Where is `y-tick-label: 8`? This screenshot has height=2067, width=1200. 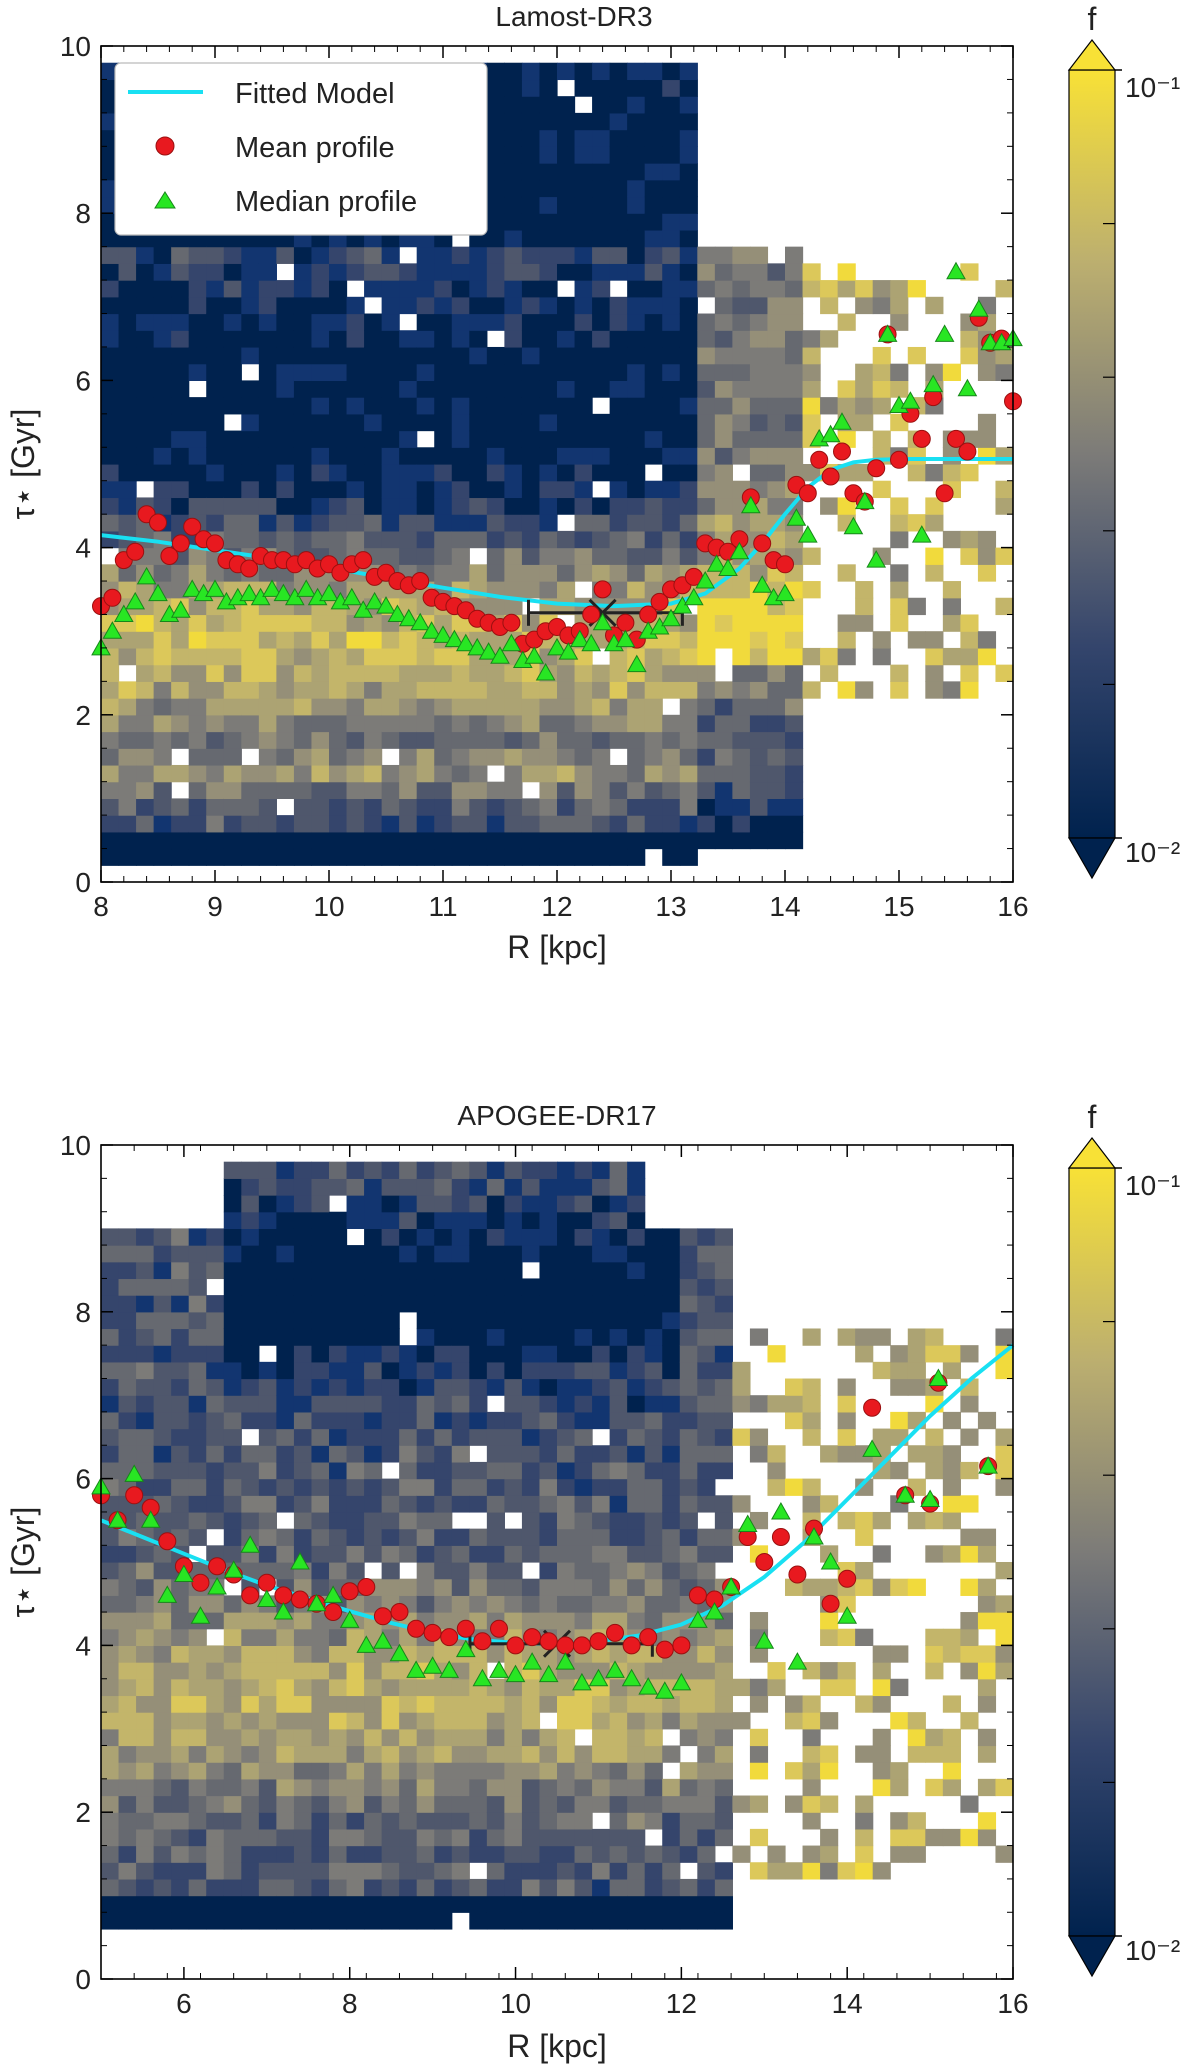 y-tick-label: 8 is located at coordinates (83, 213).